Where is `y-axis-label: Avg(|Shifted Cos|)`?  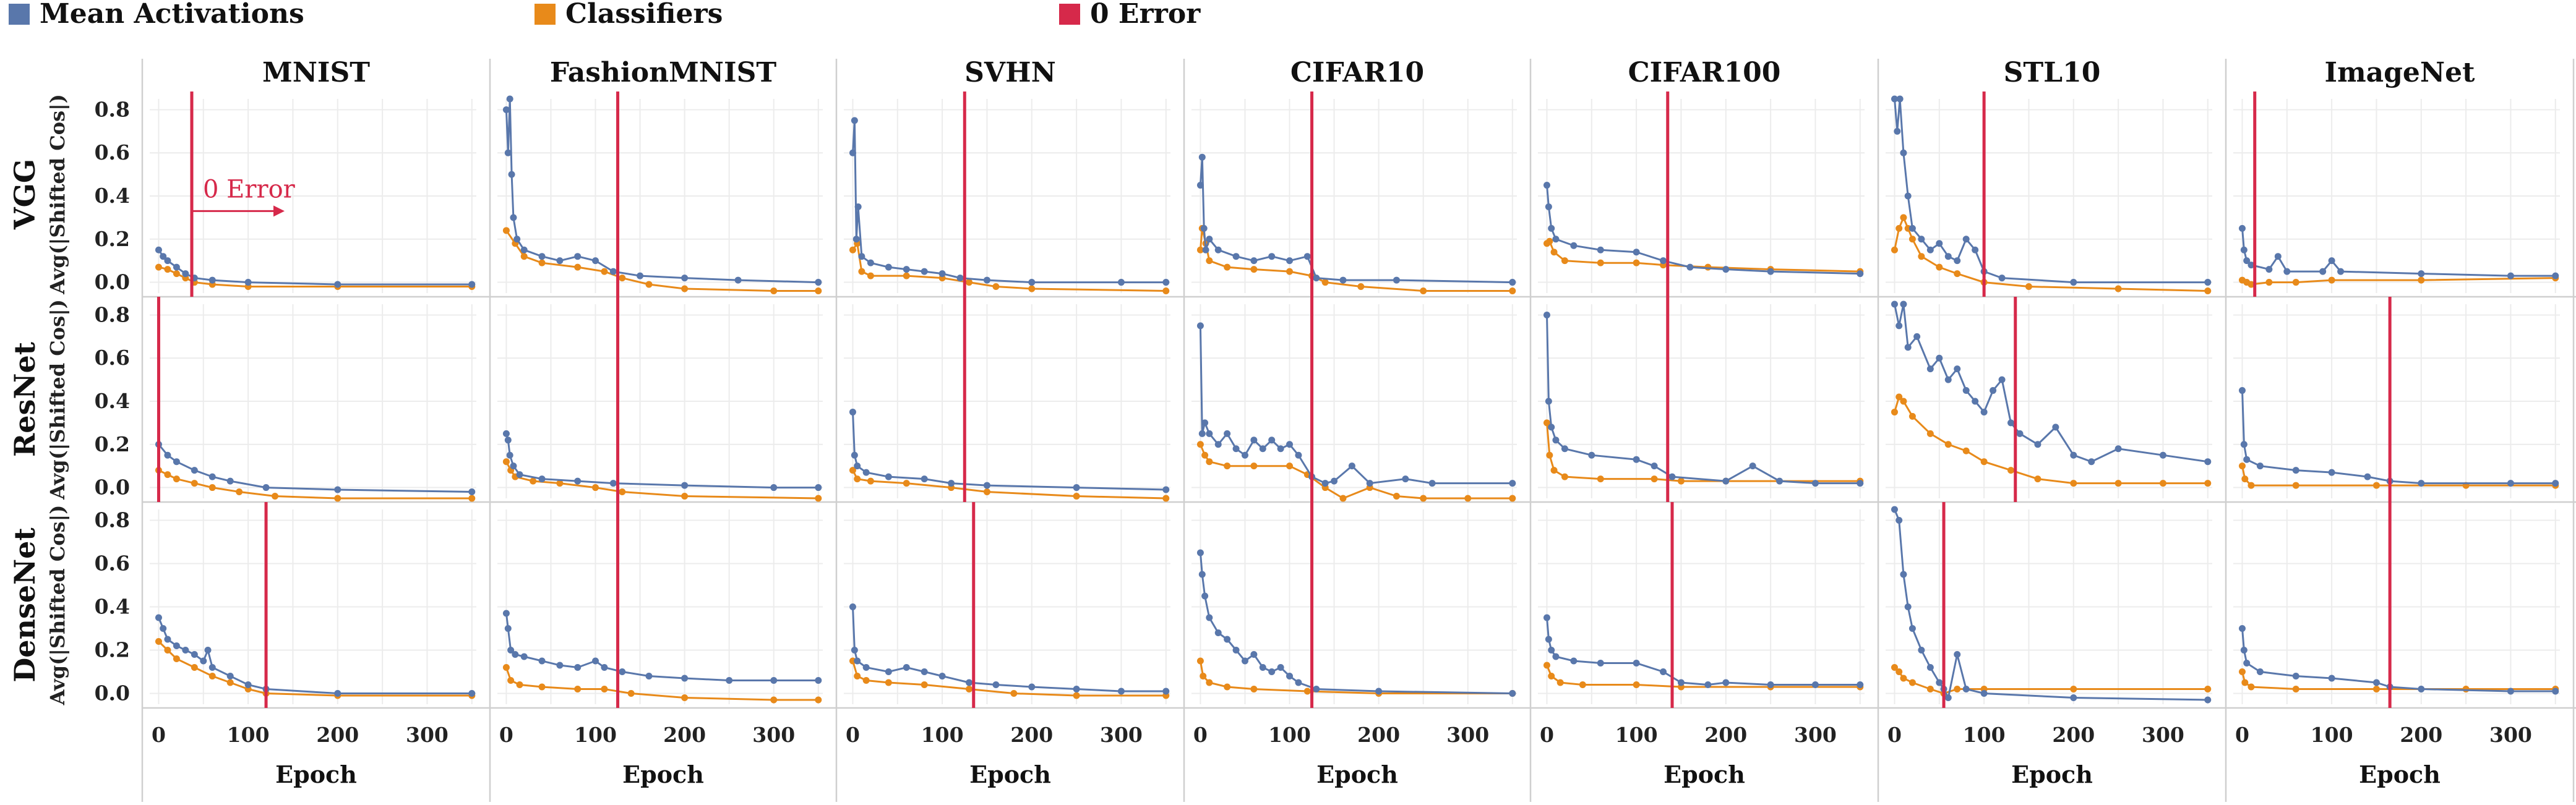
y-axis-label: Avg(|Shifted Cos|) is located at coordinates (57, 400).